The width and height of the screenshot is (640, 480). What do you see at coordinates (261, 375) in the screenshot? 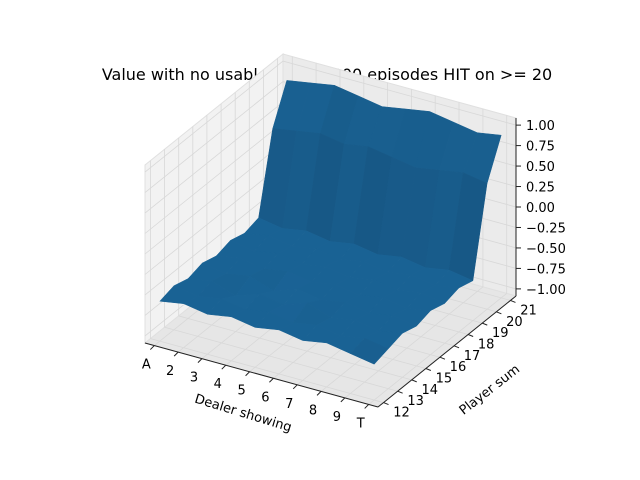
I see `x-axis-line` at bounding box center [261, 375].